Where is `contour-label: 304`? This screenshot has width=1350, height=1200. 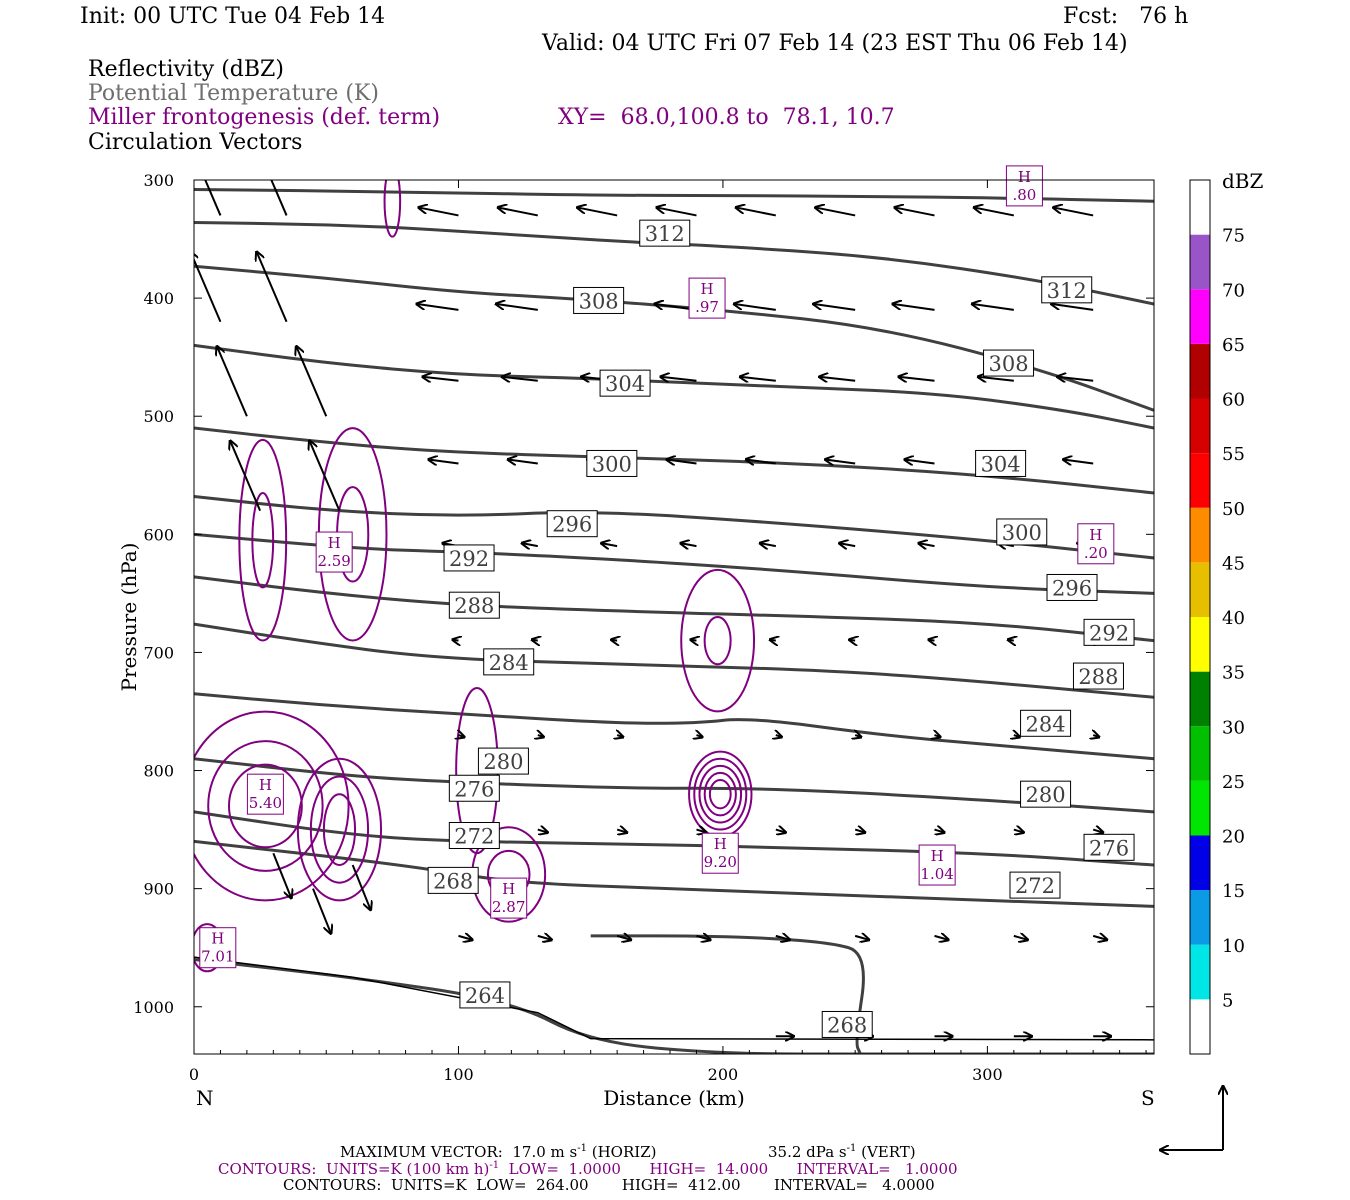
contour-label: 304 is located at coordinates (625, 384).